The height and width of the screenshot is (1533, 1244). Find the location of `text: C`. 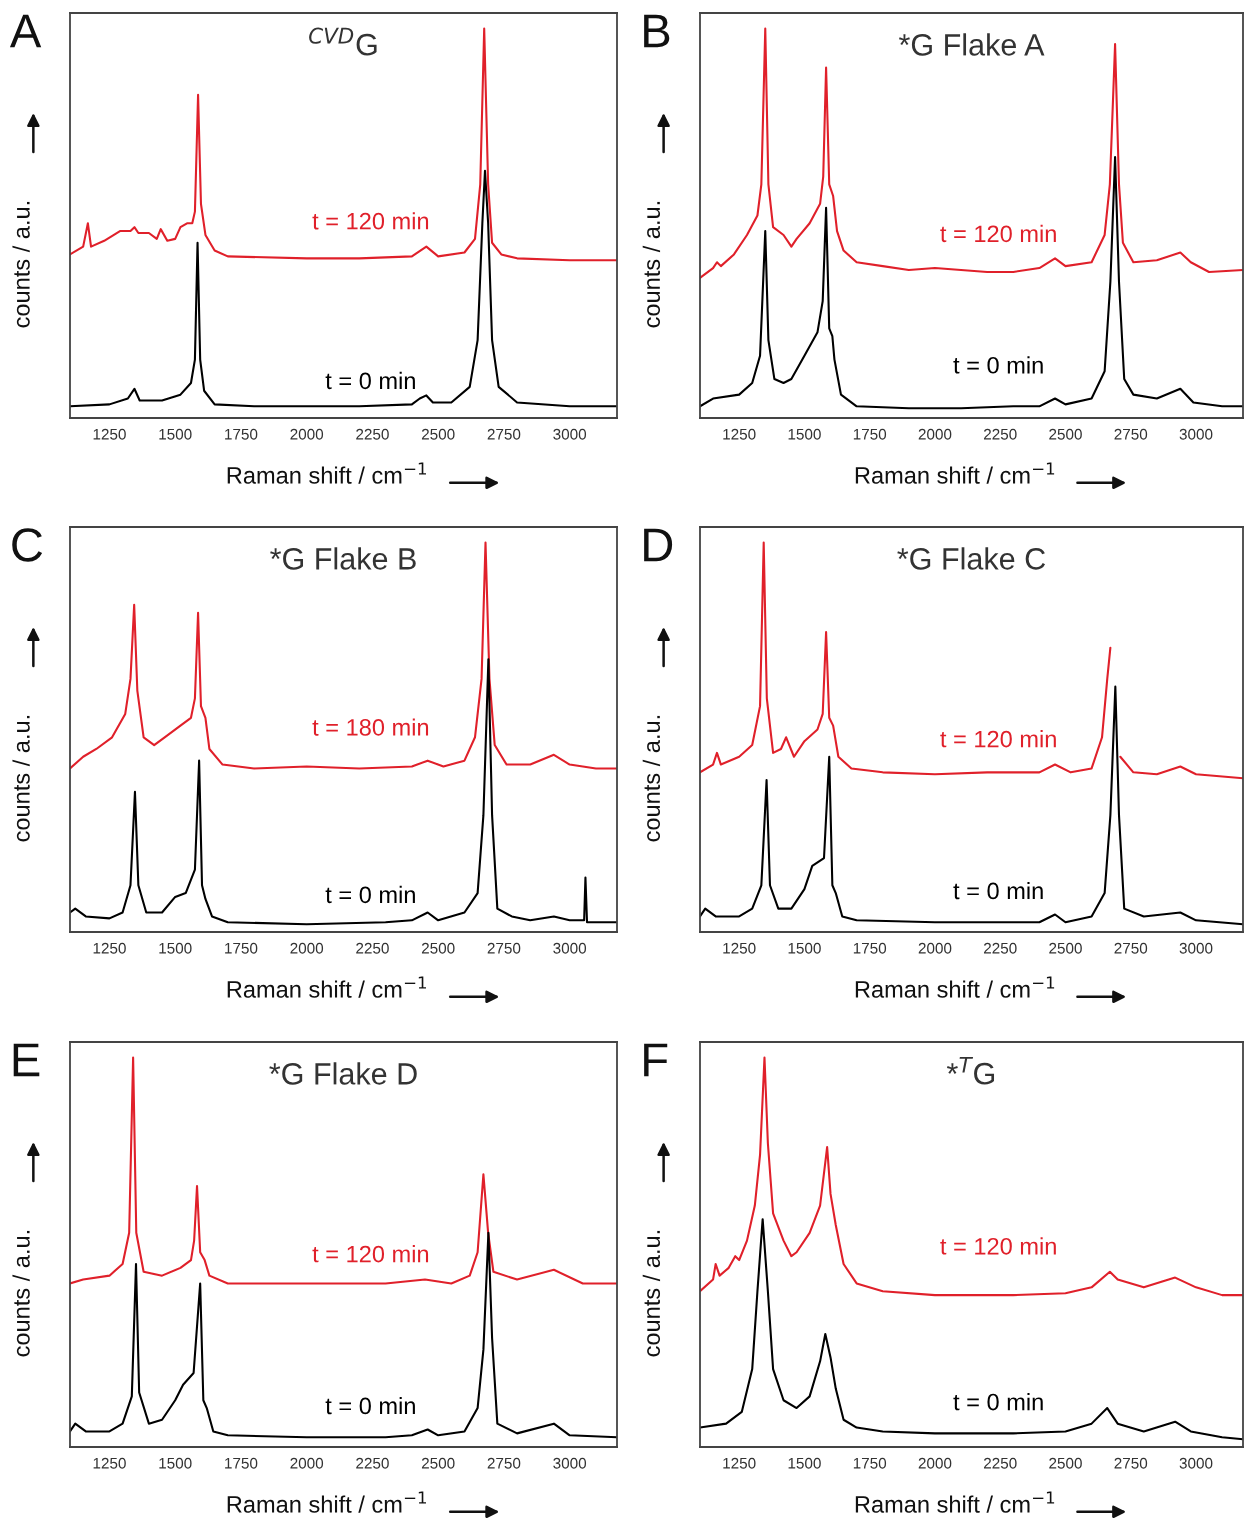

text: C is located at coordinates (27, 545).